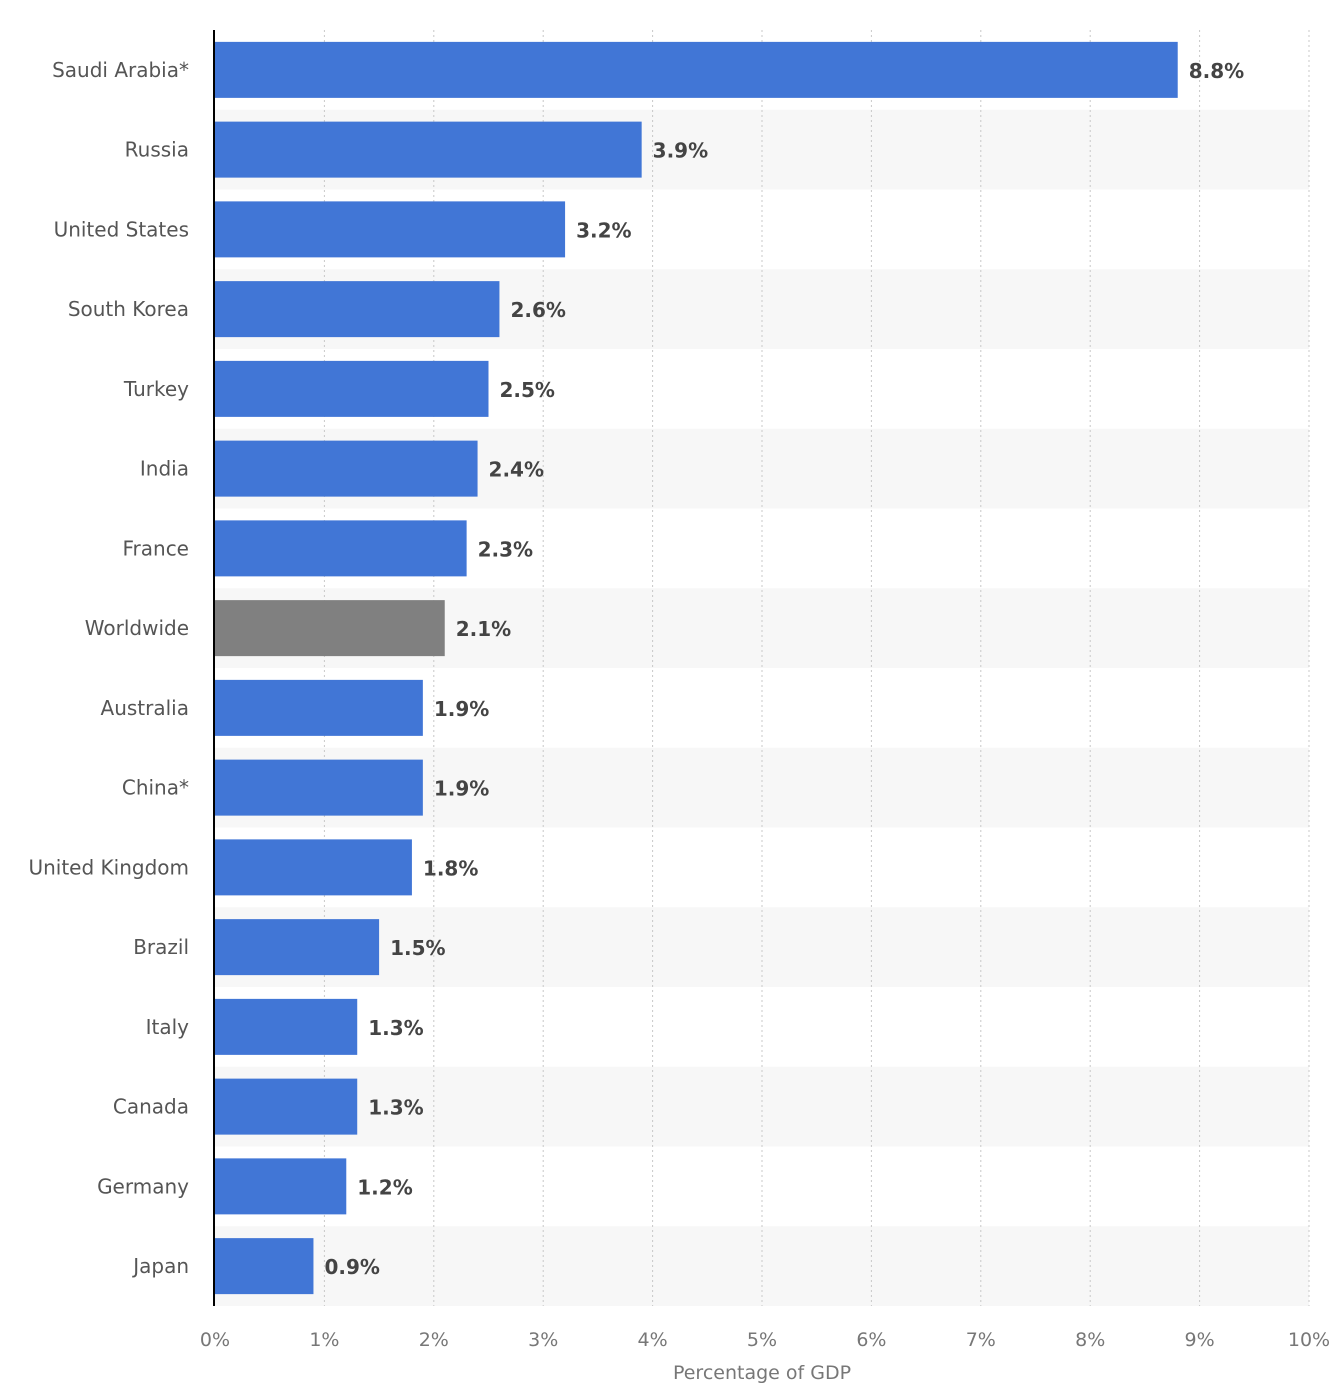 Image resolution: width=1332 pixels, height=1390 pixels. I want to click on category-label: Russia, so click(157, 150).